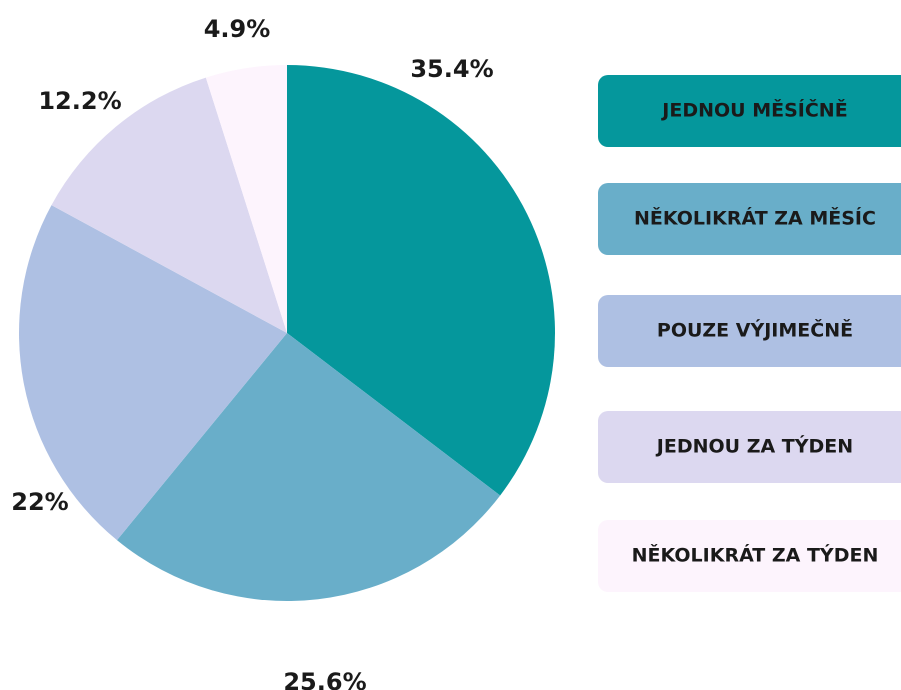  Describe the element at coordinates (39, 502) in the screenshot. I see `value-label: 22%` at that location.